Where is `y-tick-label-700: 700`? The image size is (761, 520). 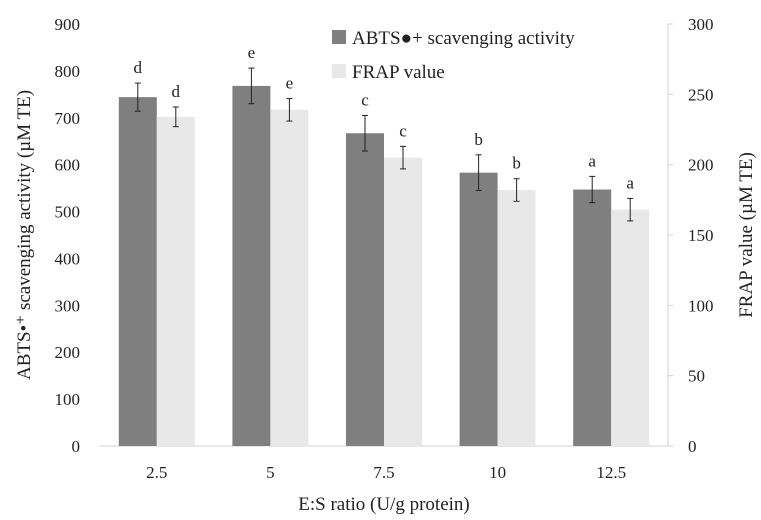 y-tick-label-700: 700 is located at coordinates (68, 118).